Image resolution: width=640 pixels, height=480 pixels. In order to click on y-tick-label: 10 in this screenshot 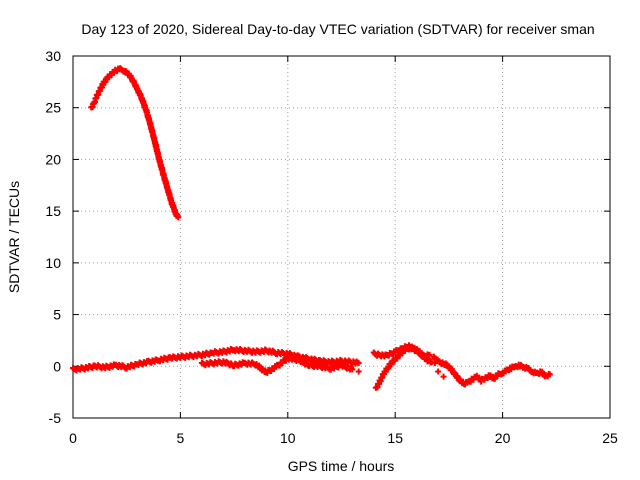, I will do `click(53, 263)`.